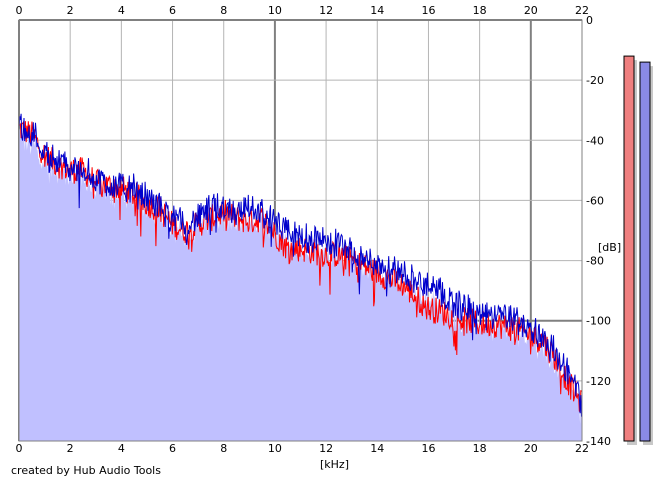  I want to click on level-meters, so click(638, 250).